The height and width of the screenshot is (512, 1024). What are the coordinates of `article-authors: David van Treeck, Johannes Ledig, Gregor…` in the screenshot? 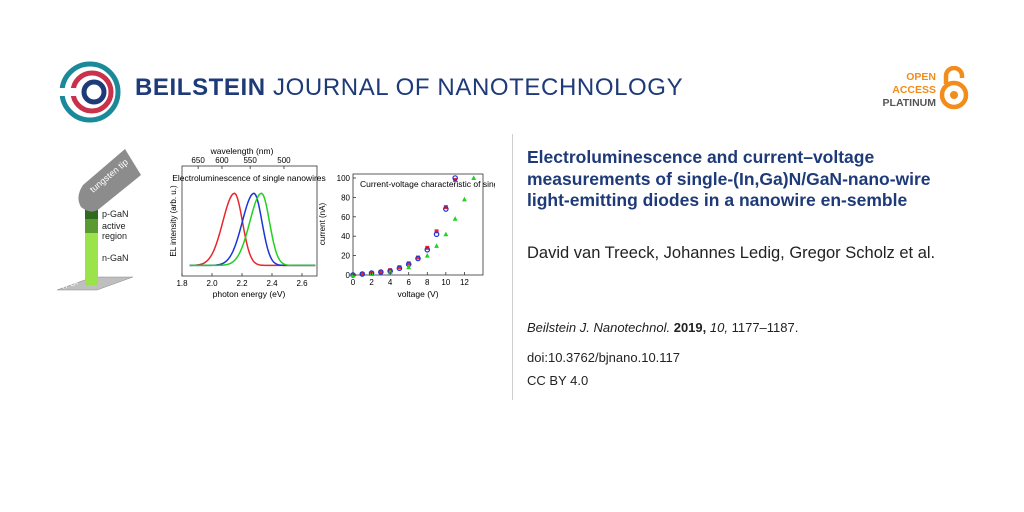 It's located at (731, 253).